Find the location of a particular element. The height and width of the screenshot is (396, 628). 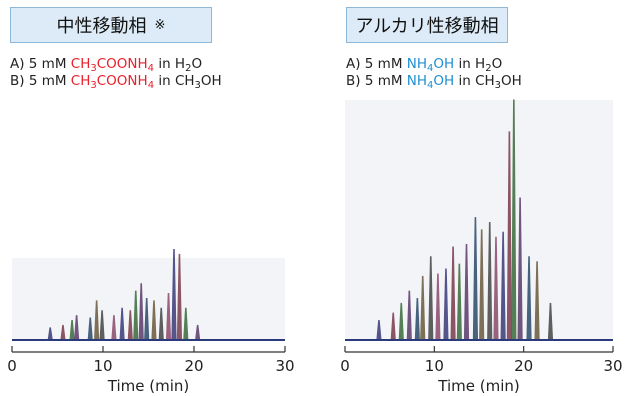

alkaline-title-text: アルカリ性移動相 is located at coordinates (427, 26).